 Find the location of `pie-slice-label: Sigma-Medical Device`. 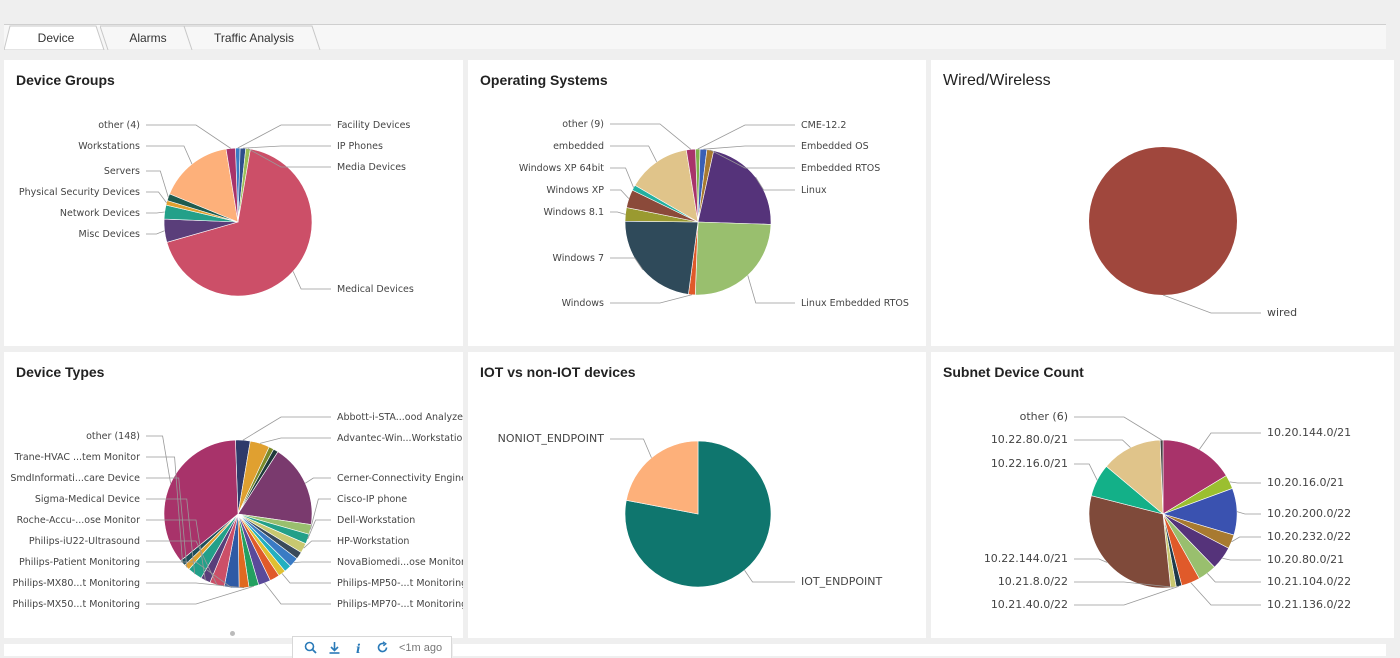

pie-slice-label: Sigma-Medical Device is located at coordinates (87, 499).